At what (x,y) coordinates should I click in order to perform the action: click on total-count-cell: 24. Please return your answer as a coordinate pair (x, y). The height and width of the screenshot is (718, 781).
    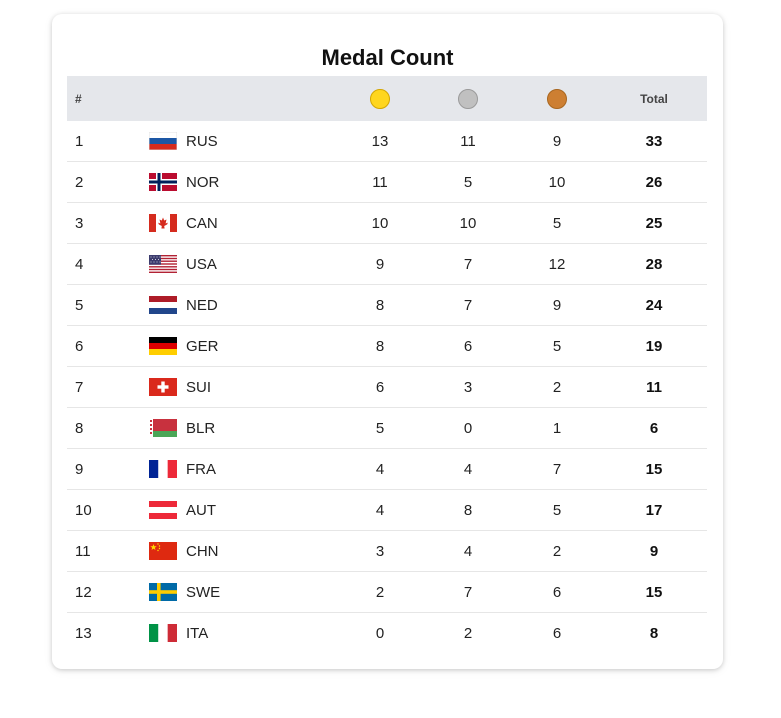
    Looking at the image, I should click on (654, 305).